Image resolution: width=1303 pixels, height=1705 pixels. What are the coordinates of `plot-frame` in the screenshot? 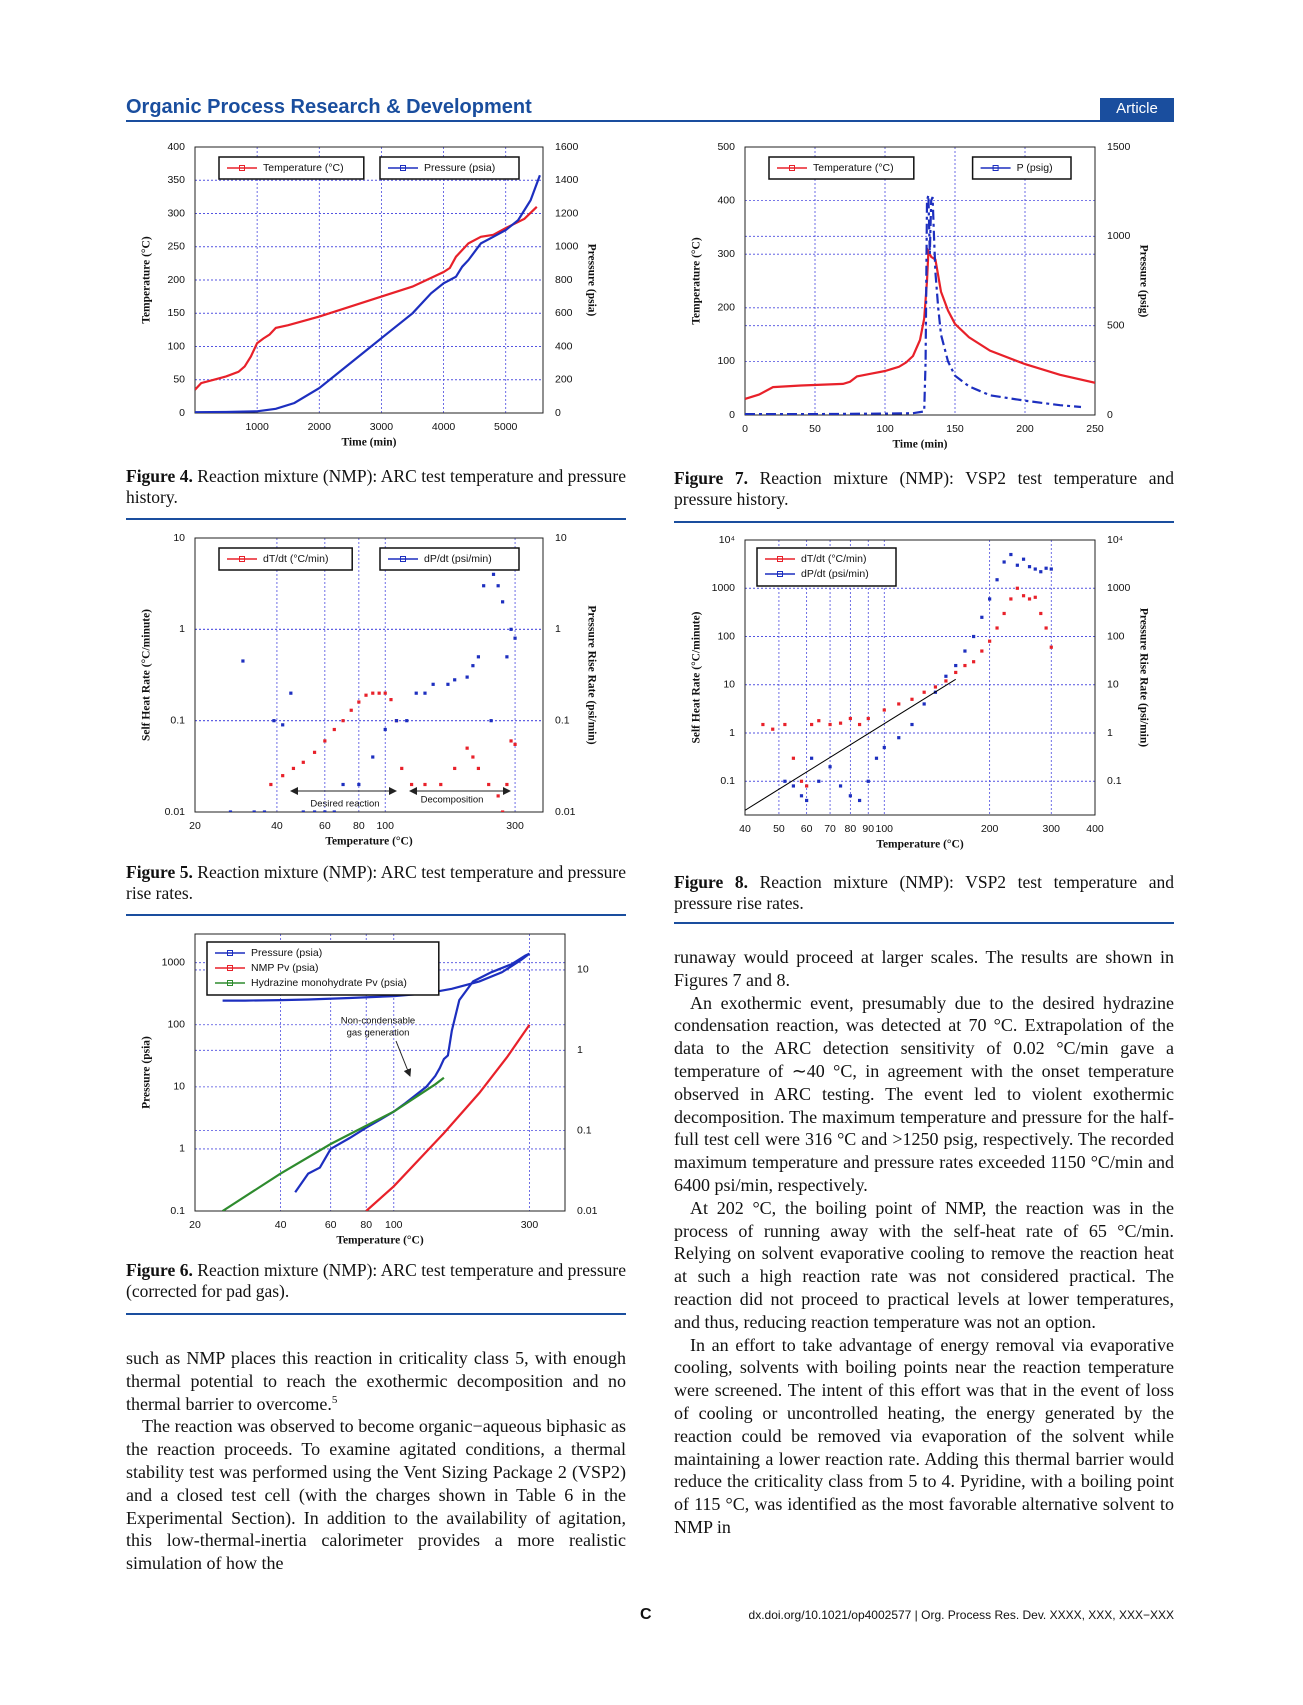 It's located at (369, 280).